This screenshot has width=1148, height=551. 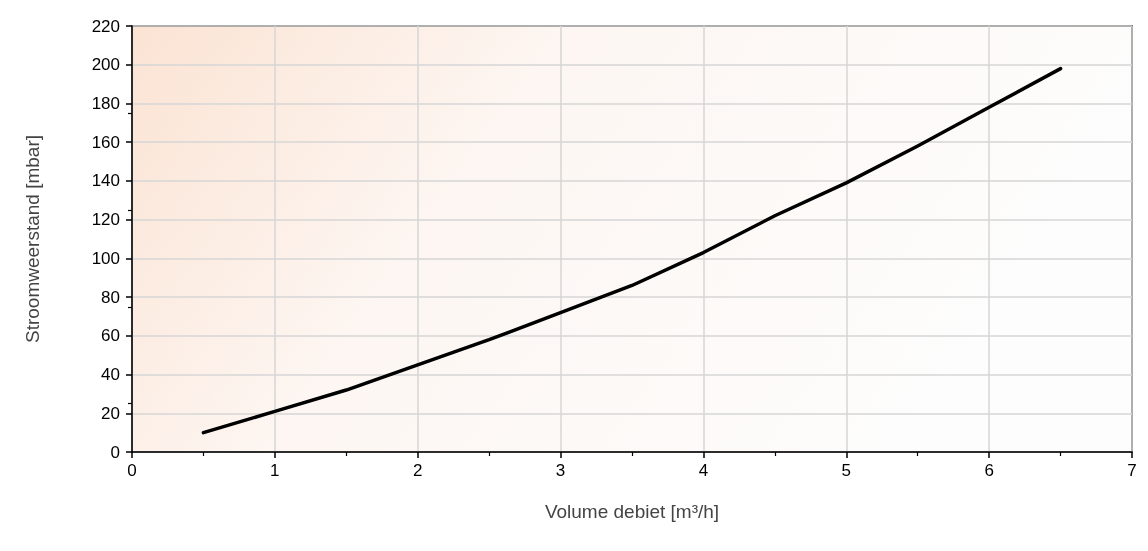 What do you see at coordinates (32, 239) in the screenshot?
I see `y-axis-title: Stroomweerstand [mbar]` at bounding box center [32, 239].